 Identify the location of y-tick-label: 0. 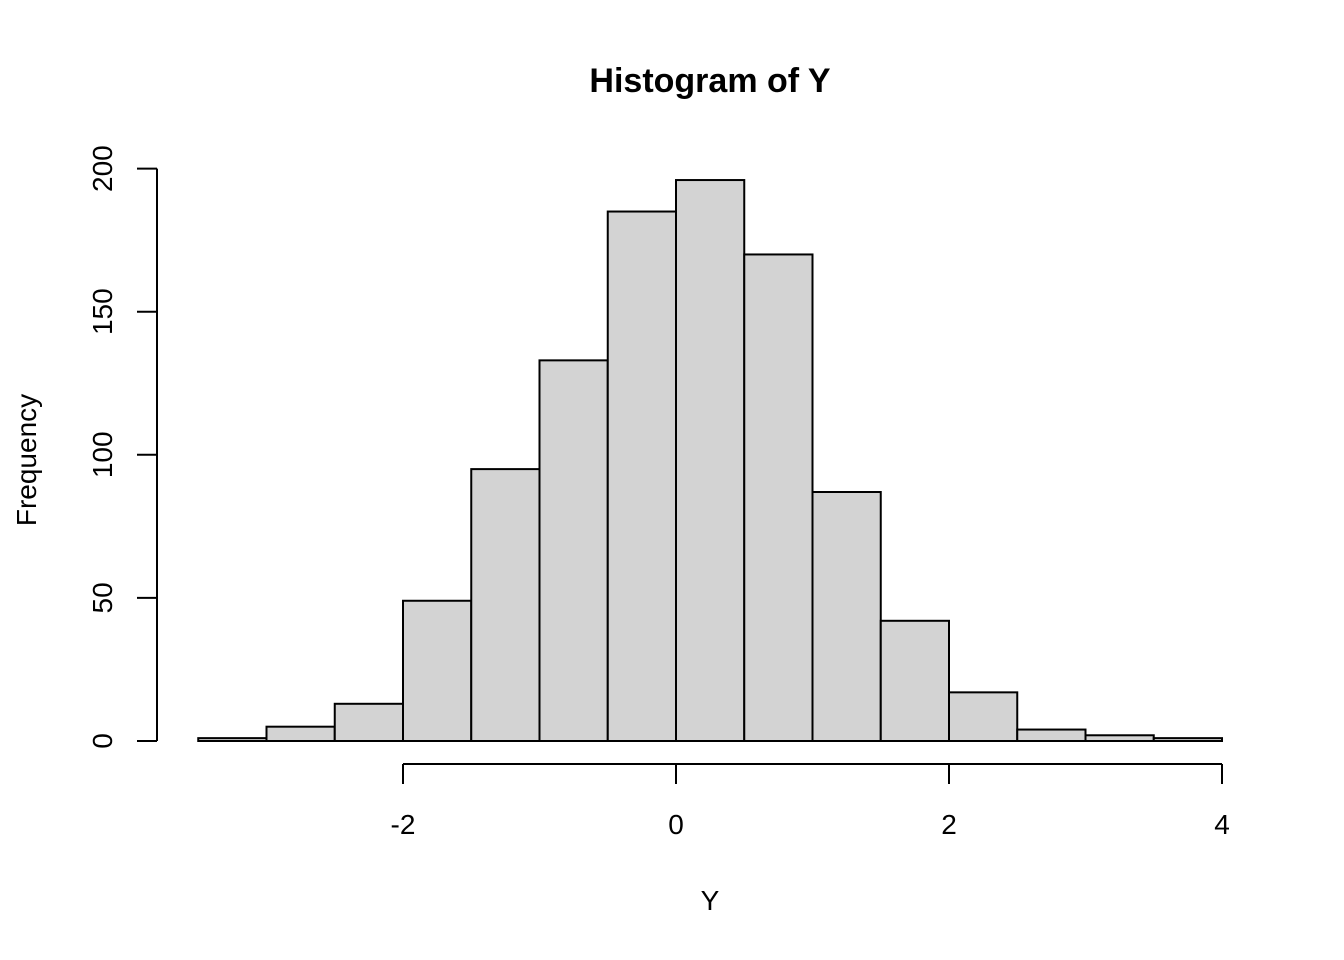
(102, 741).